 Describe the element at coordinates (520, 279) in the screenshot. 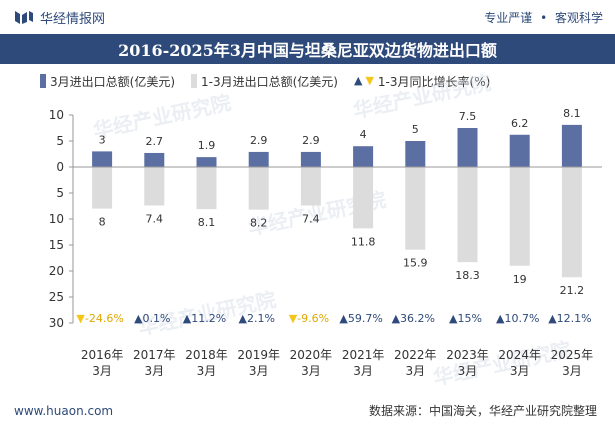

I see `bar-jan-mar-label: 19` at that location.